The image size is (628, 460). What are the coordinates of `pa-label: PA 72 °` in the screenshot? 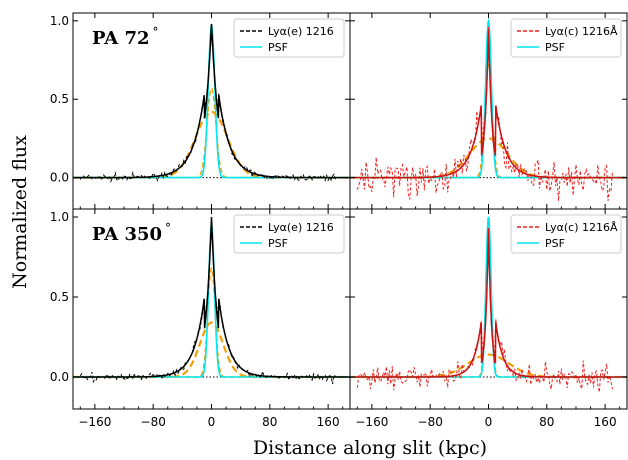 It's located at (125, 37).